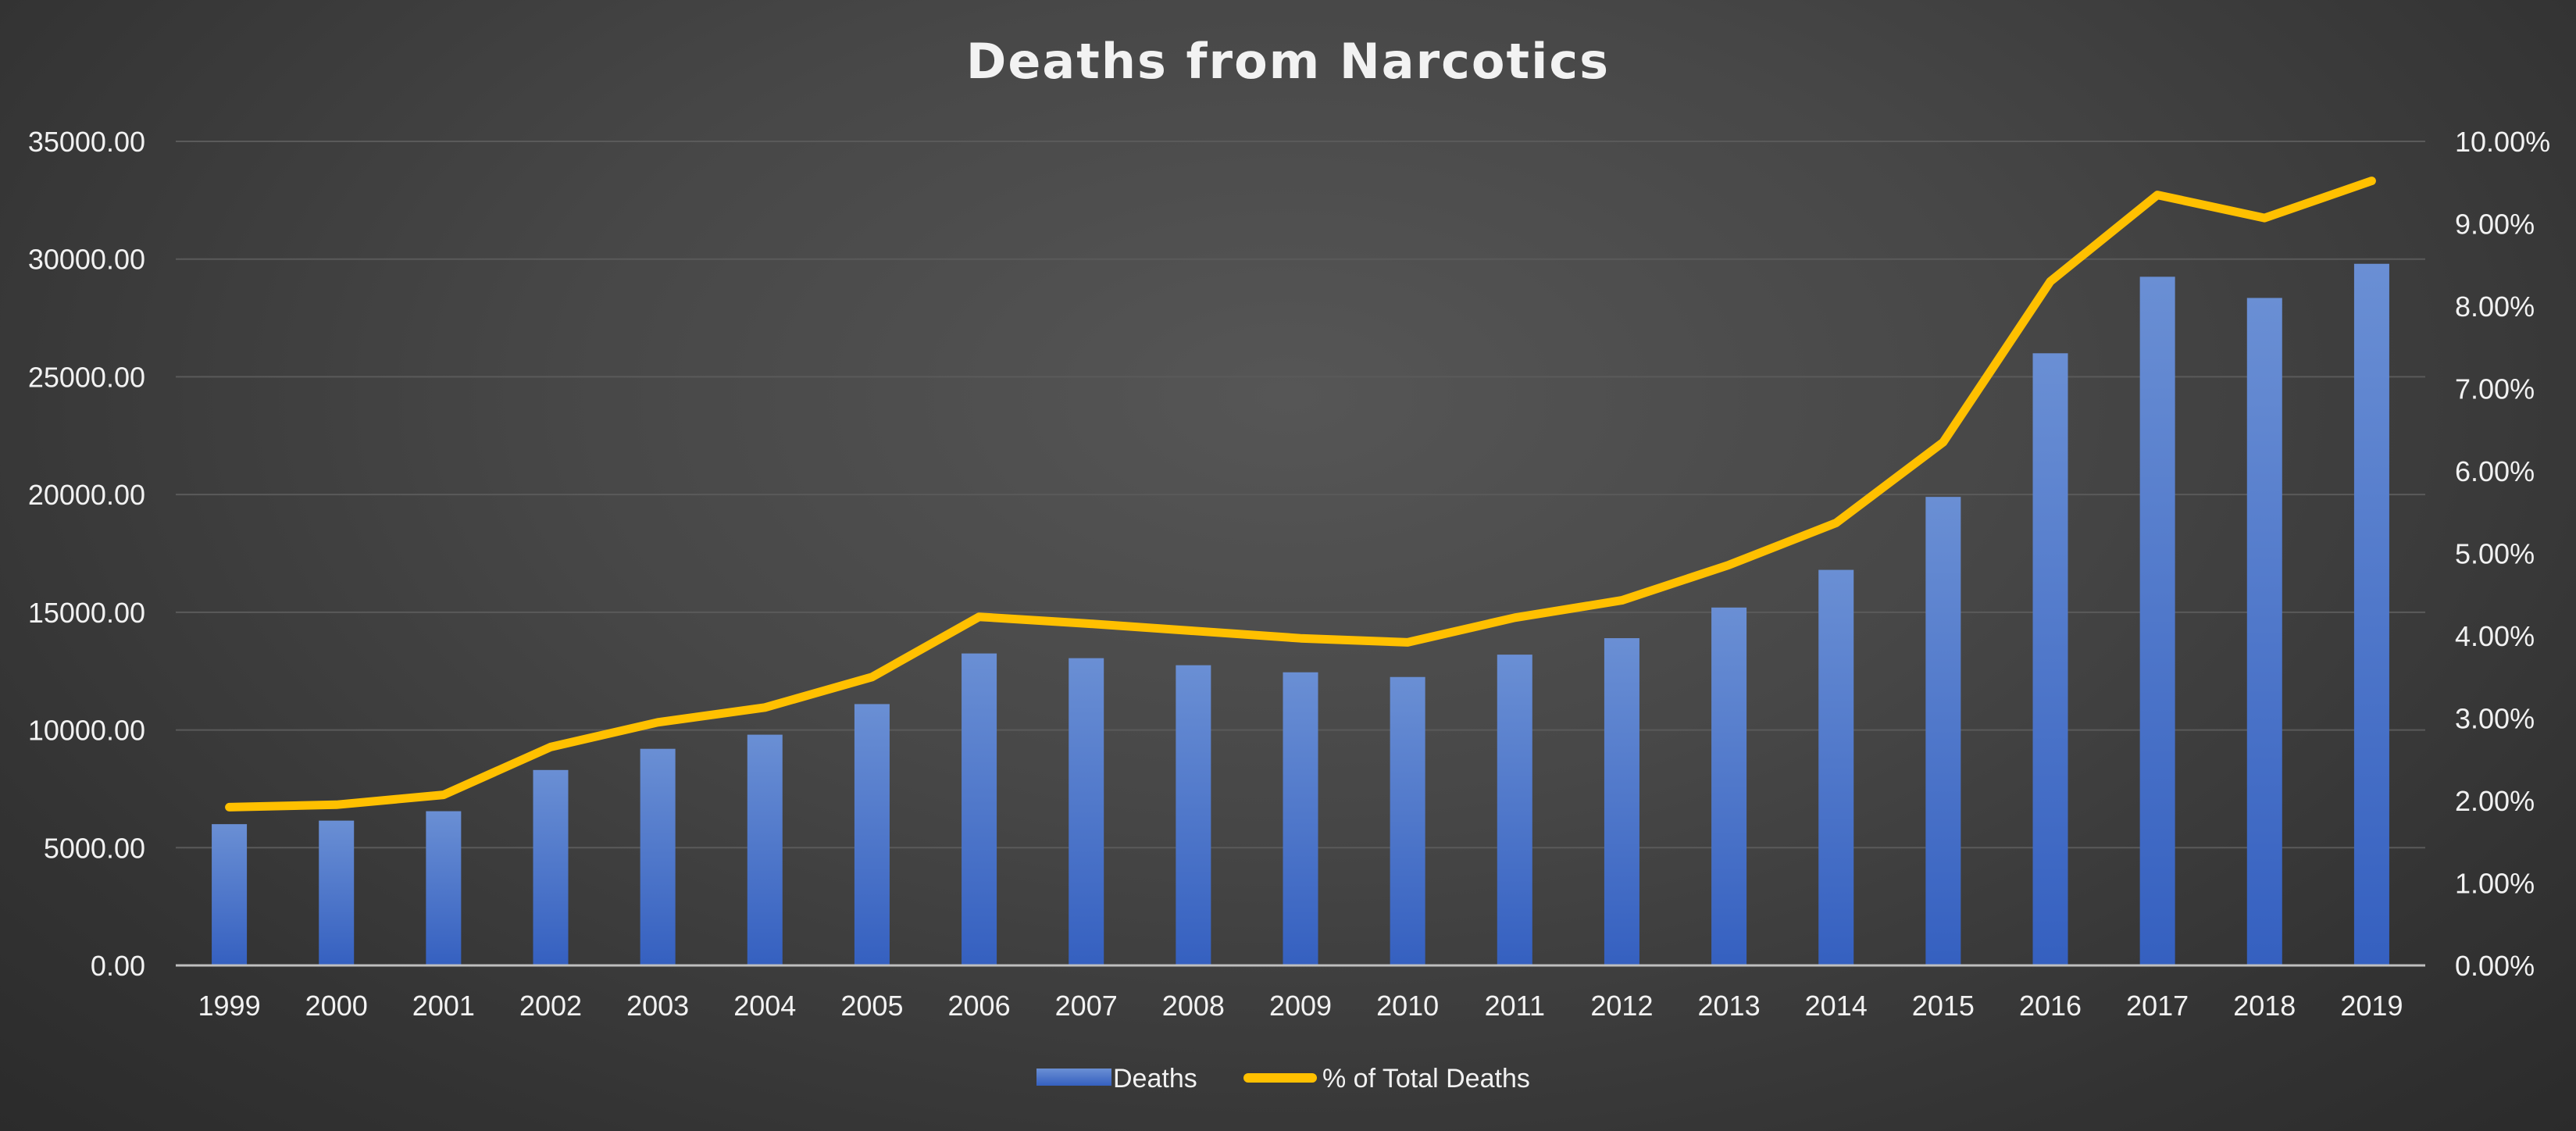  I want to click on bar-2007, so click(1086, 811).